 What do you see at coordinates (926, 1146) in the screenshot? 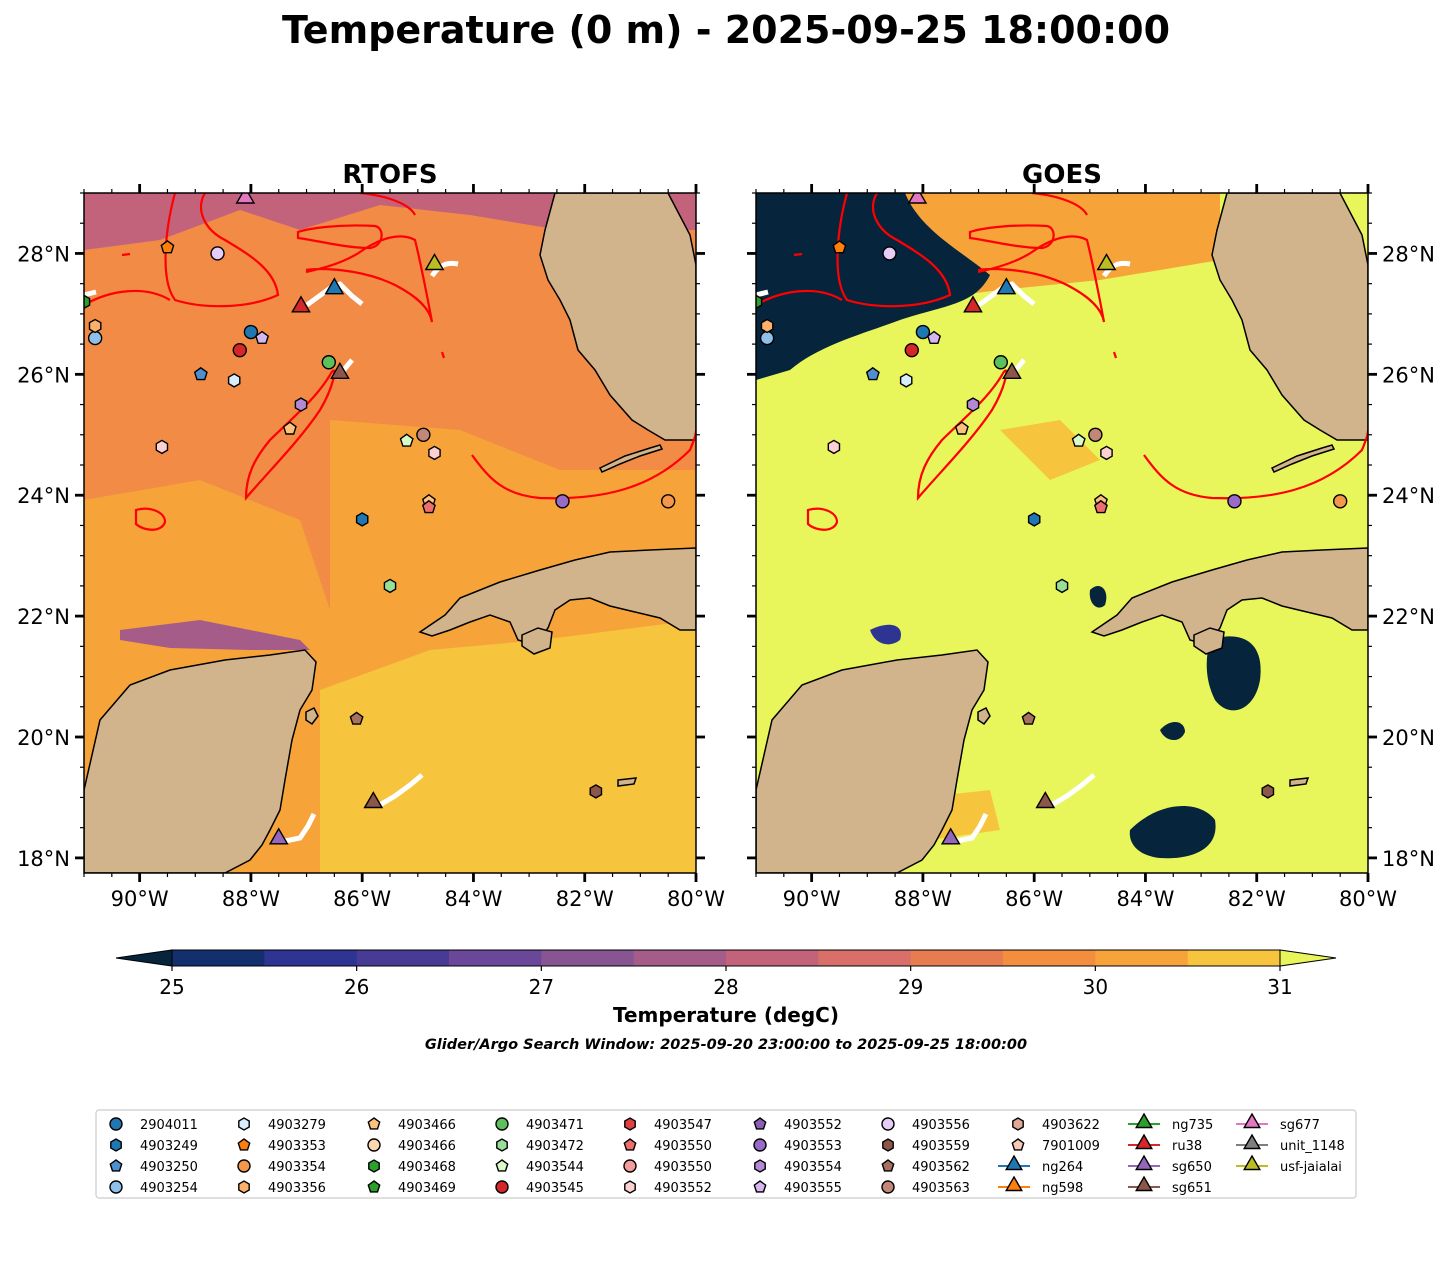
I see `legend-item-4903559: 4903559` at bounding box center [926, 1146].